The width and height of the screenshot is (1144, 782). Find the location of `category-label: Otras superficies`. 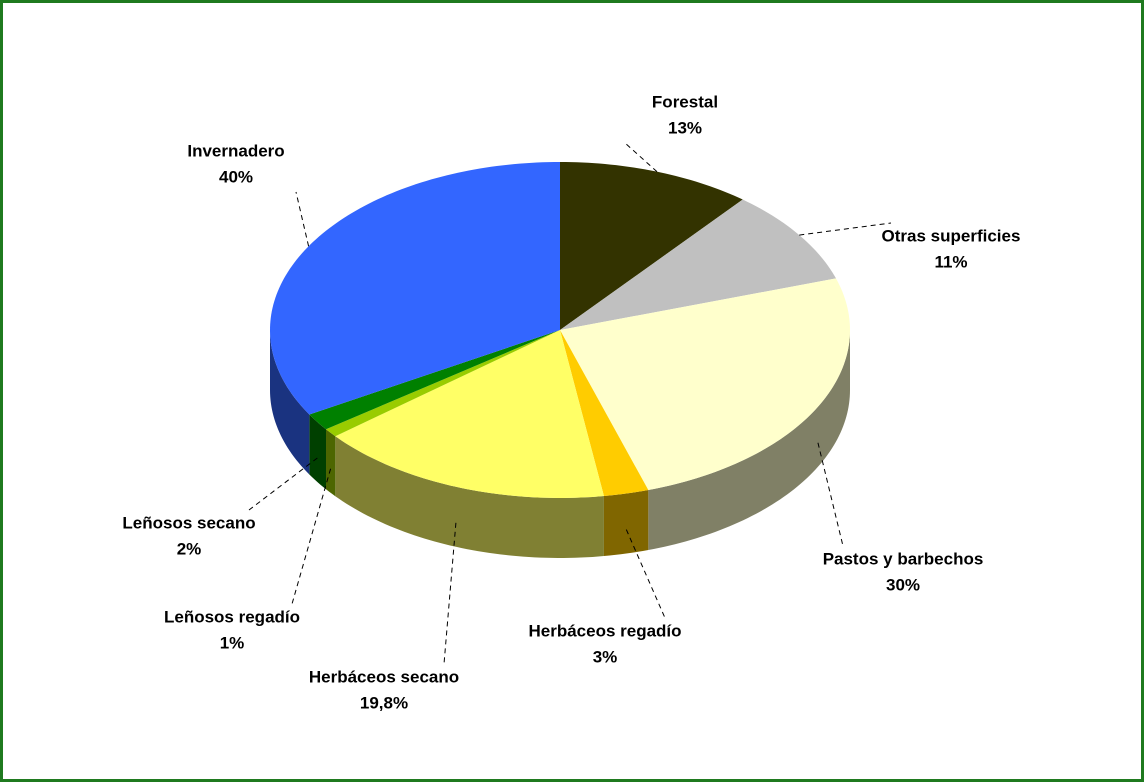

category-label: Otras superficies is located at coordinates (951, 235).